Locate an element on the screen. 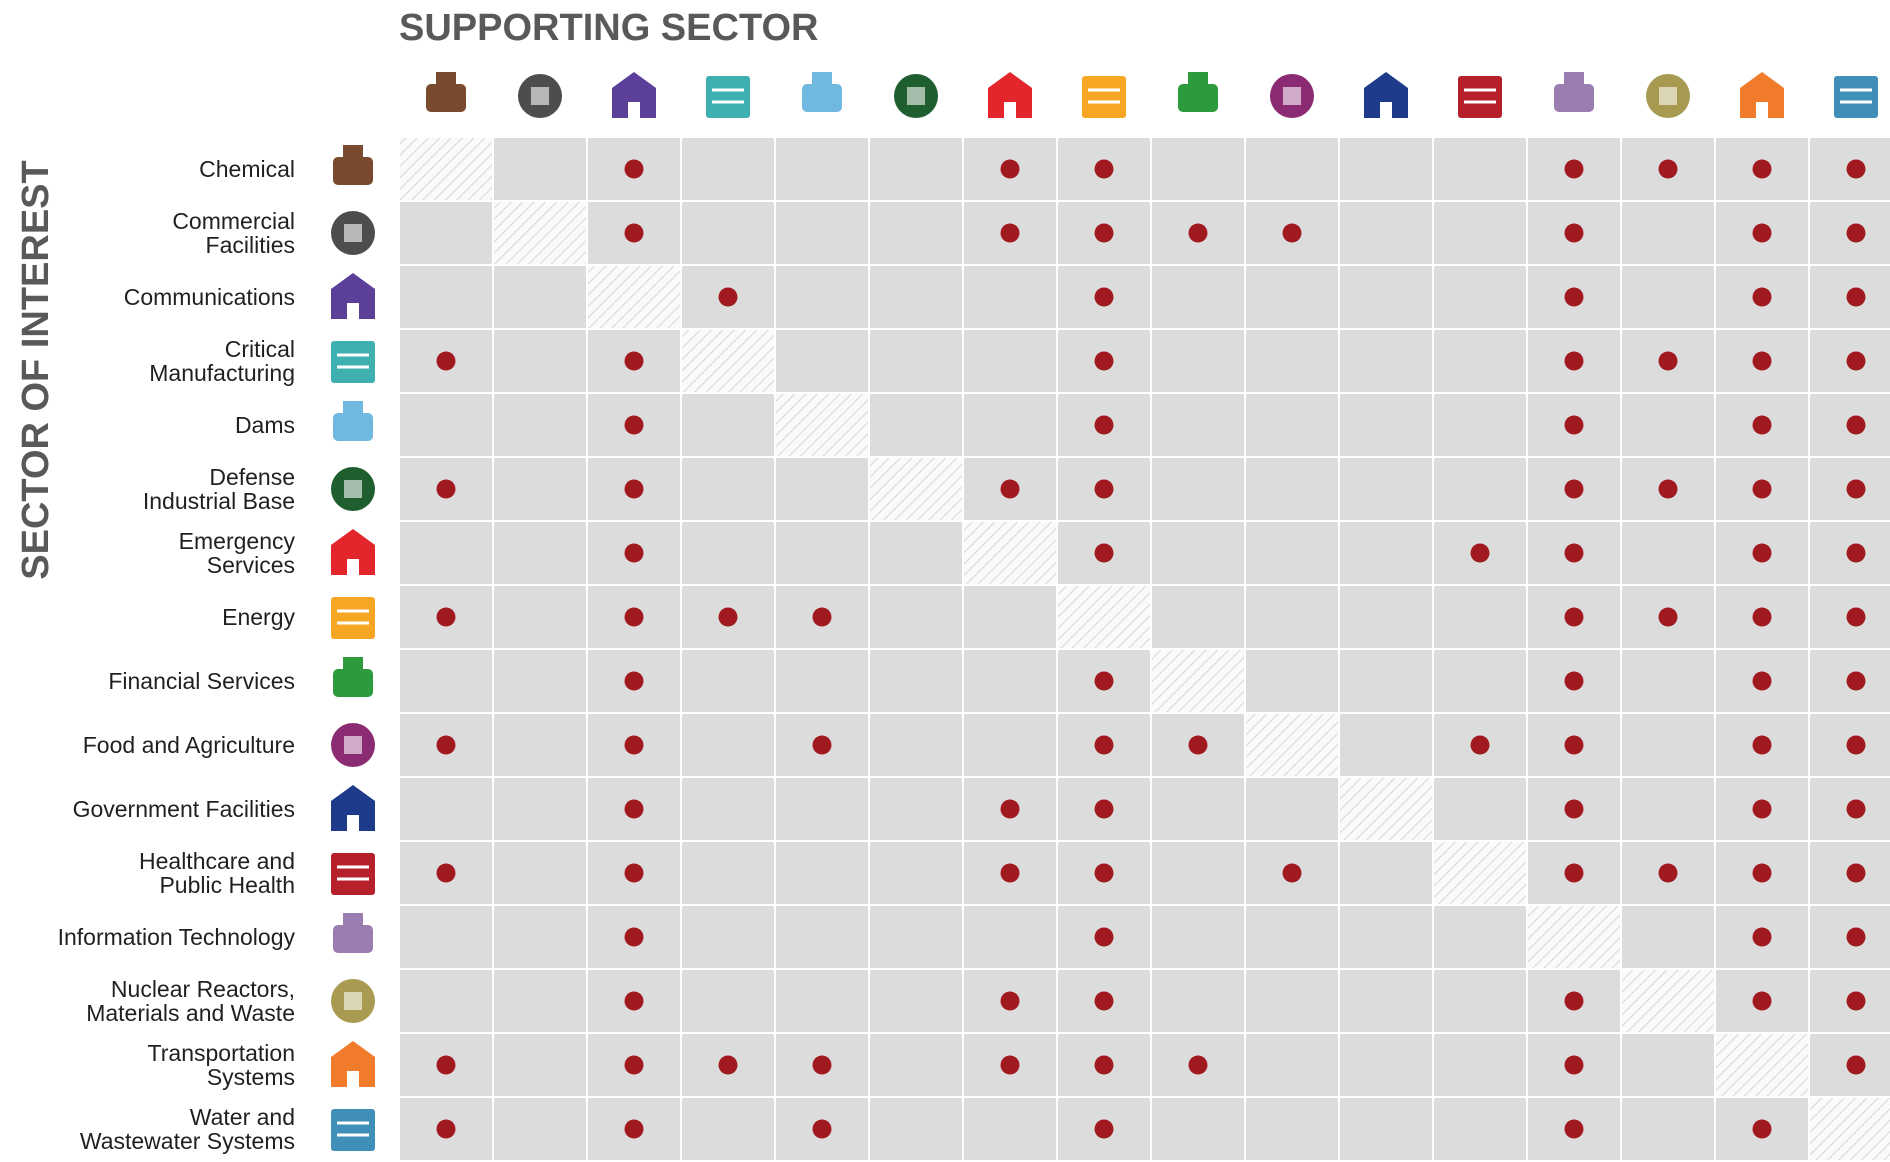  row-label: Commercial is located at coordinates (233, 221).